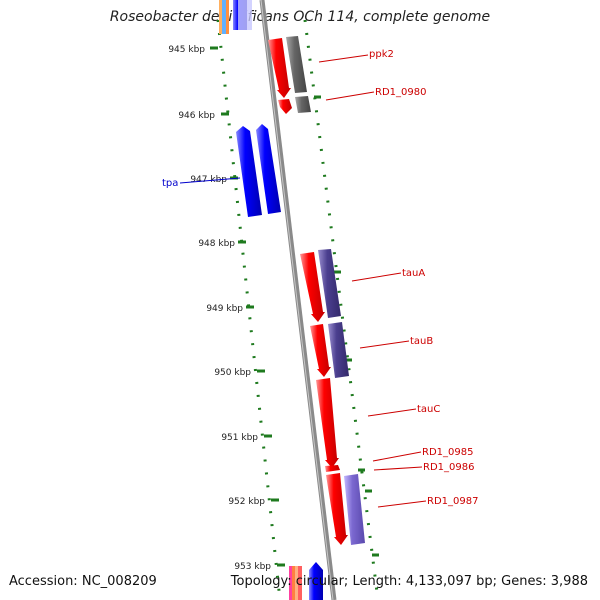 The image size is (600, 600). Describe the element at coordinates (448, 467) in the screenshot. I see `gene-label-rd1-0986: RD1_0986` at that location.